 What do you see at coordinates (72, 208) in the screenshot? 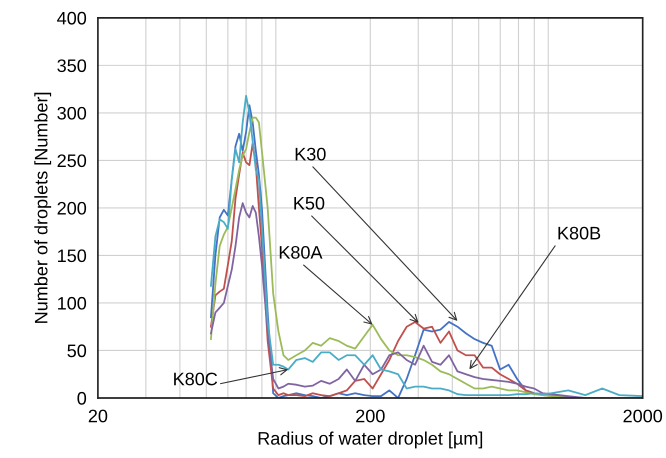
I see `y-tick-label: 200` at bounding box center [72, 208].